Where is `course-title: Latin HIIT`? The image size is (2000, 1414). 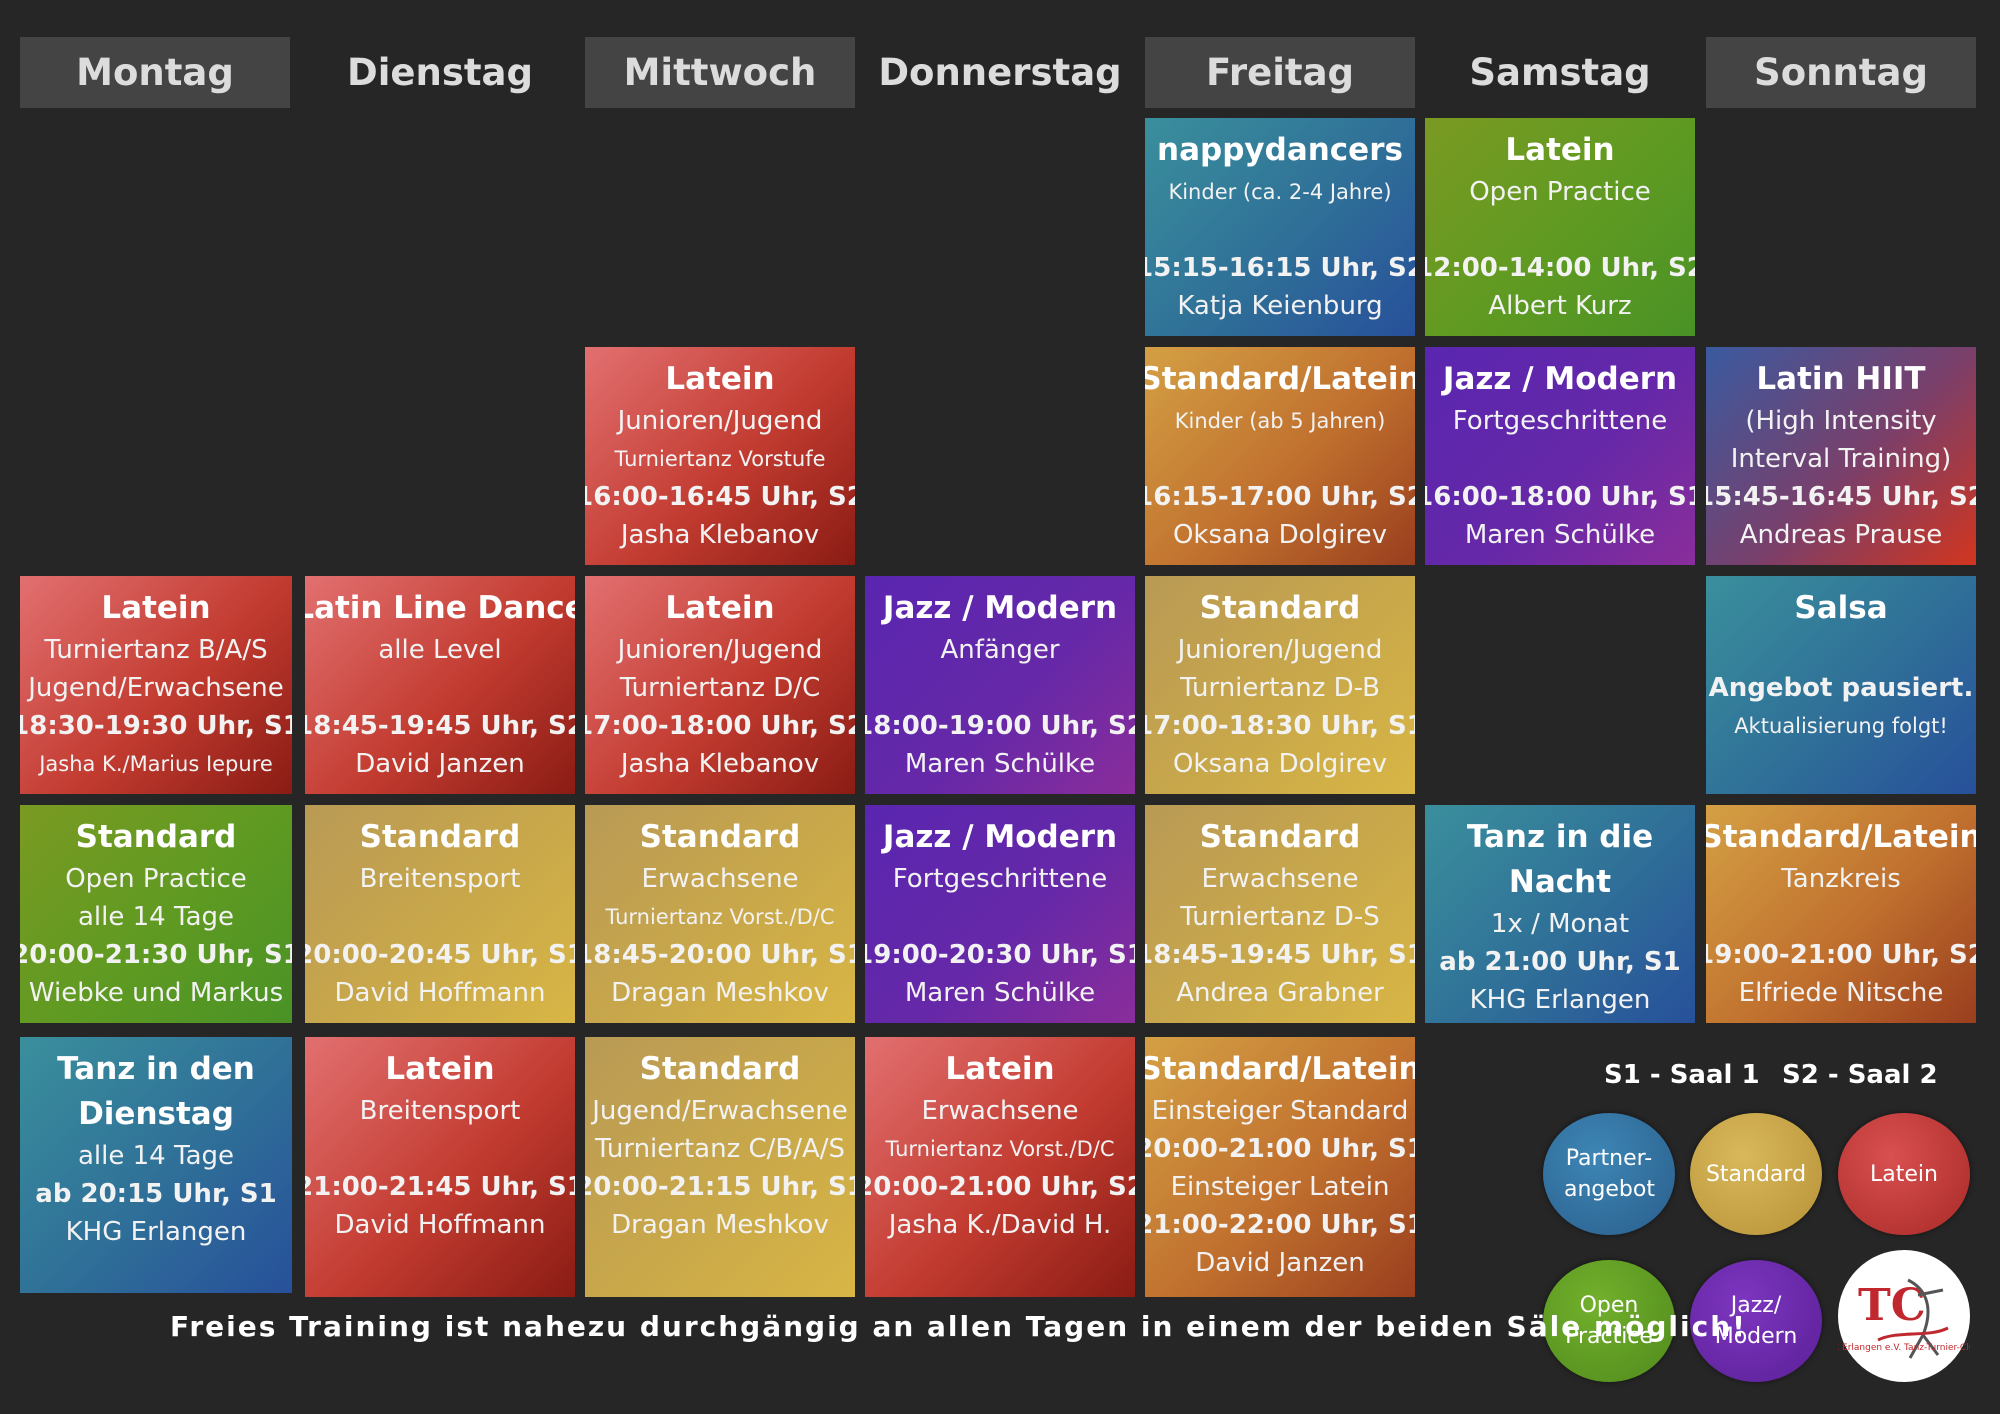
course-title: Latin HIIT is located at coordinates (1841, 379).